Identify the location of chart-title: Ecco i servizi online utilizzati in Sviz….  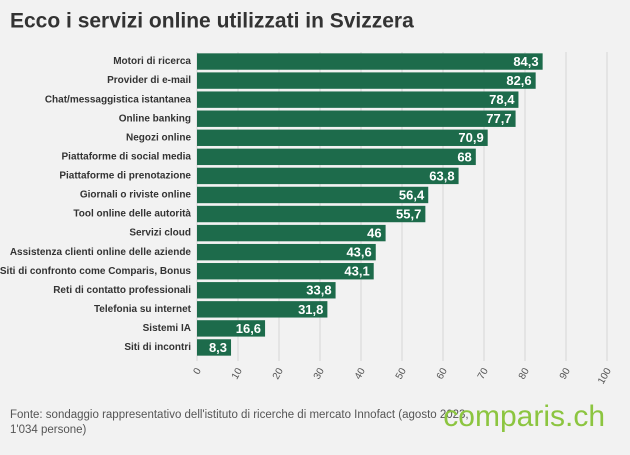
(212, 21).